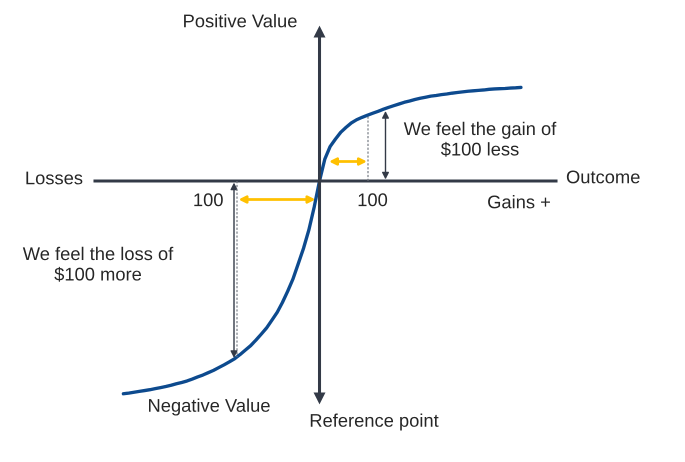 This screenshot has width=685, height=462. I want to click on annotation: We feel the gain of $100 less, so click(480, 139).